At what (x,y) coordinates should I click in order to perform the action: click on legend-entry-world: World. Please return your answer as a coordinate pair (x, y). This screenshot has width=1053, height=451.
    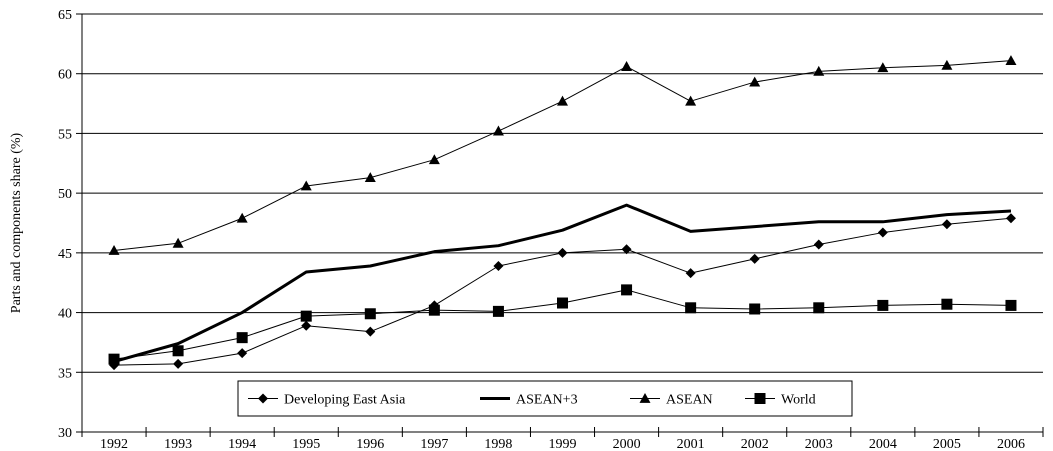
    Looking at the image, I should click on (780, 400).